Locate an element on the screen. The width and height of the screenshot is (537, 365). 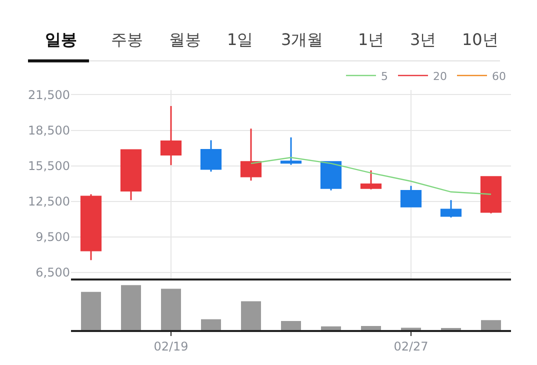
text: 1일 is located at coordinates (240, 39).